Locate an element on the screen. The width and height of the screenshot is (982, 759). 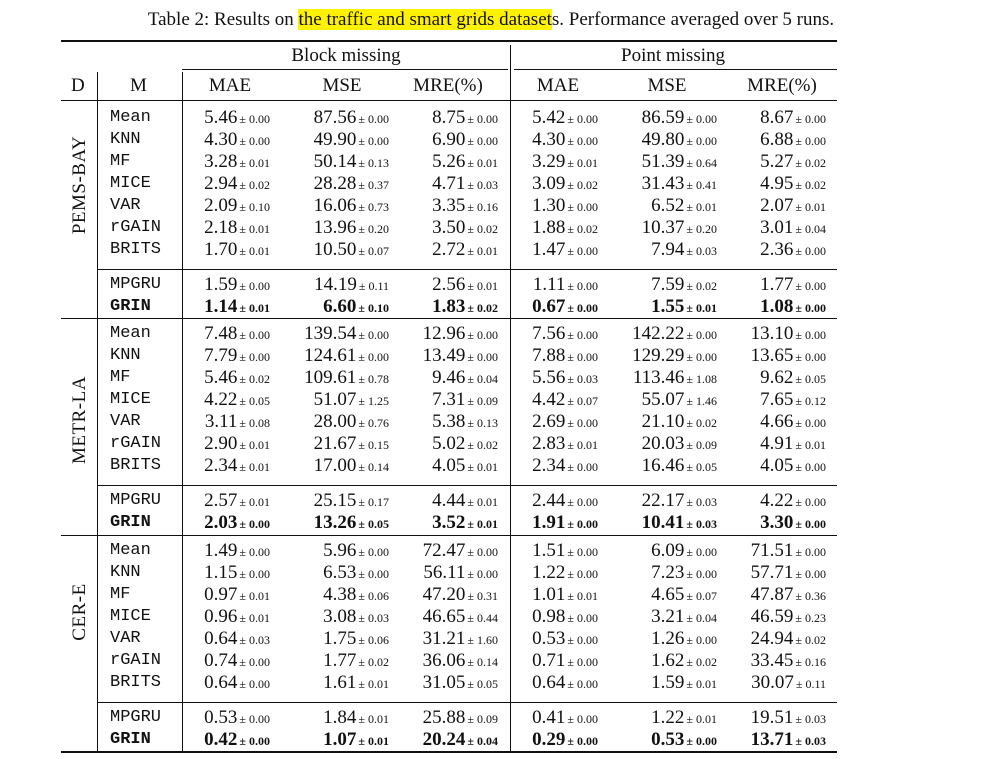
metric-value: 7.94 is located at coordinates (668, 249).